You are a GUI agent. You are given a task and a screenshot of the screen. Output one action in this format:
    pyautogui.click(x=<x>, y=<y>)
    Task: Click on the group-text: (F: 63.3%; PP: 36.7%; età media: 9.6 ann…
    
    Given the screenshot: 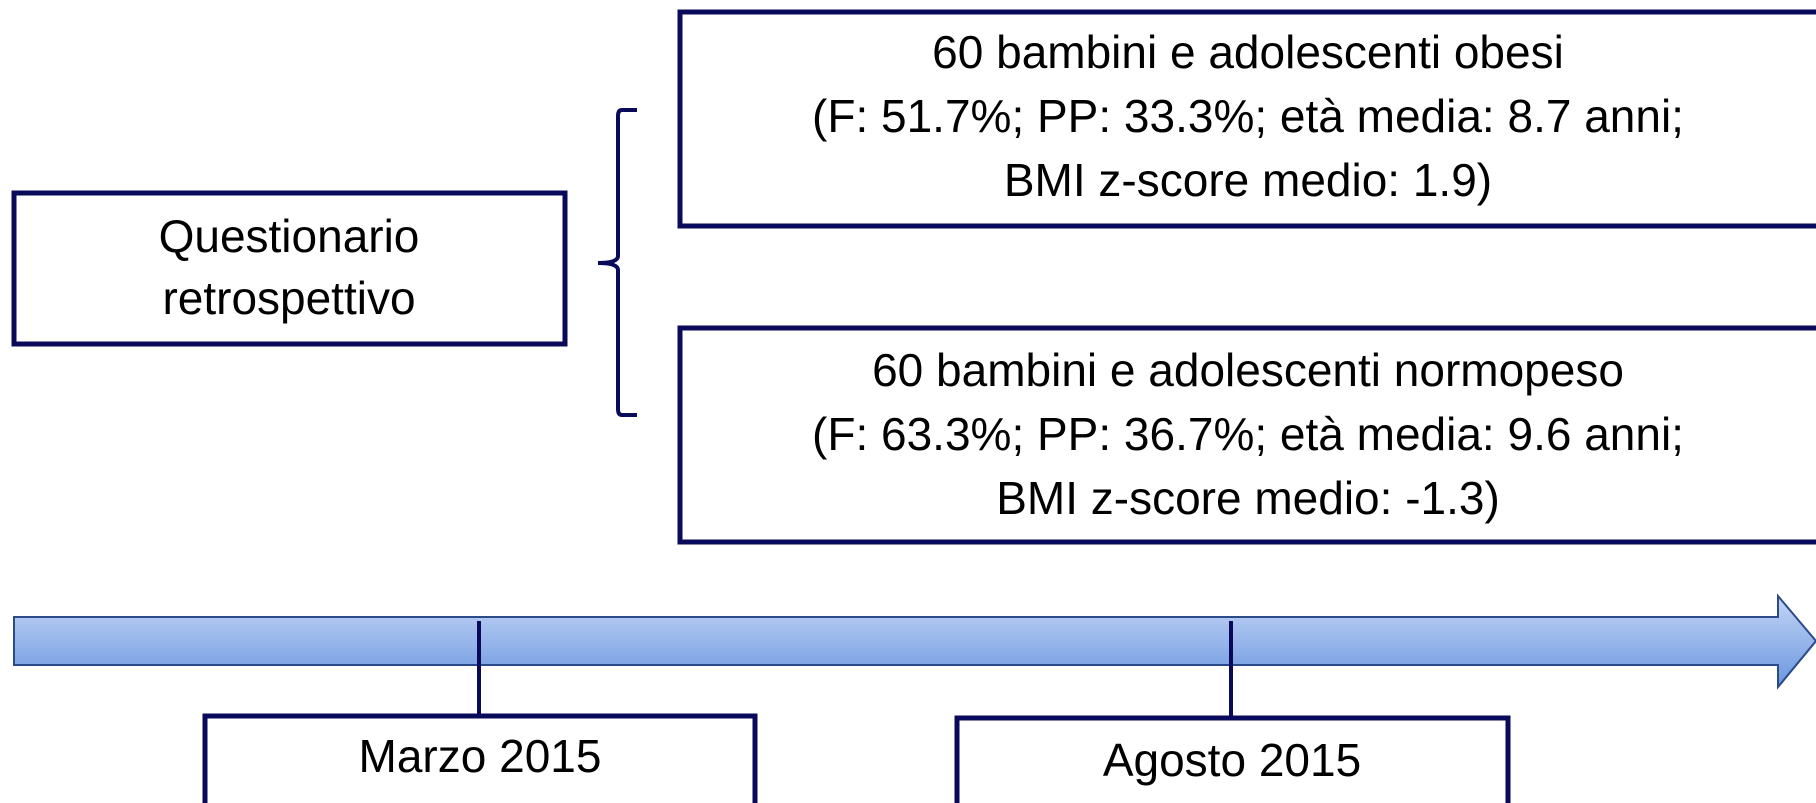 What is the action you would take?
    pyautogui.click(x=1248, y=434)
    